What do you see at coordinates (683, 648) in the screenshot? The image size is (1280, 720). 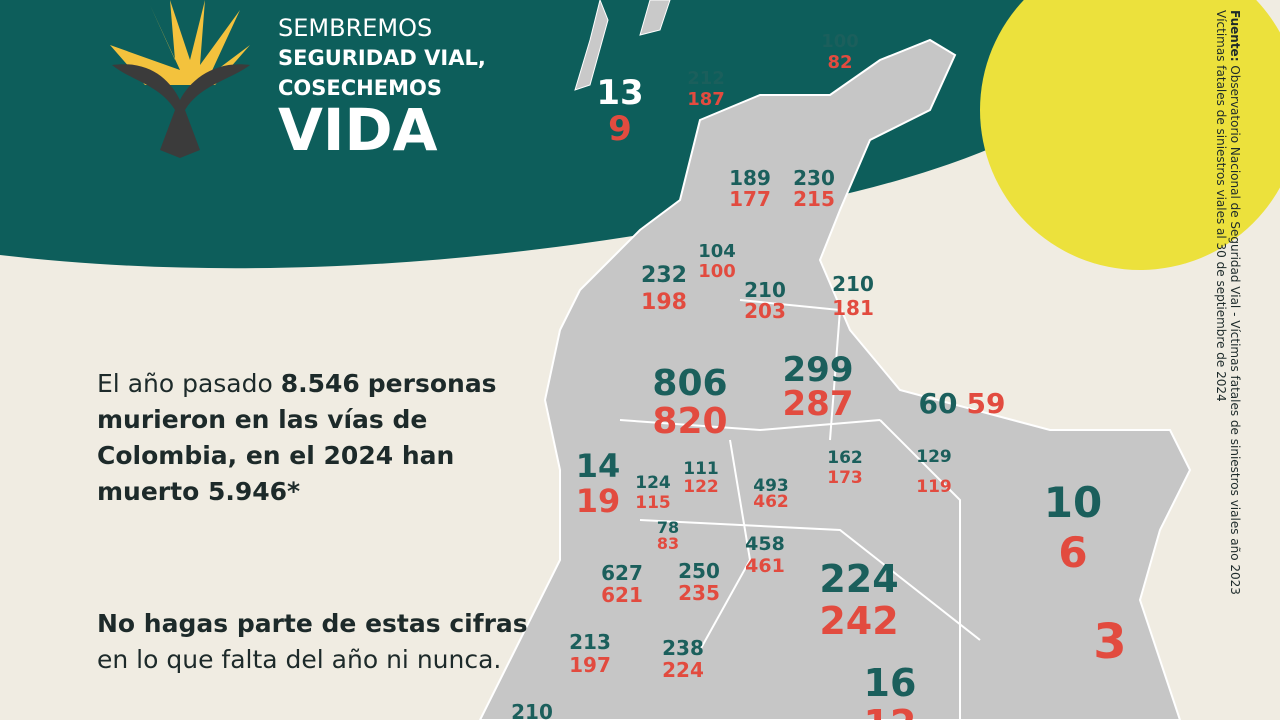 I see `value-2023: 238` at bounding box center [683, 648].